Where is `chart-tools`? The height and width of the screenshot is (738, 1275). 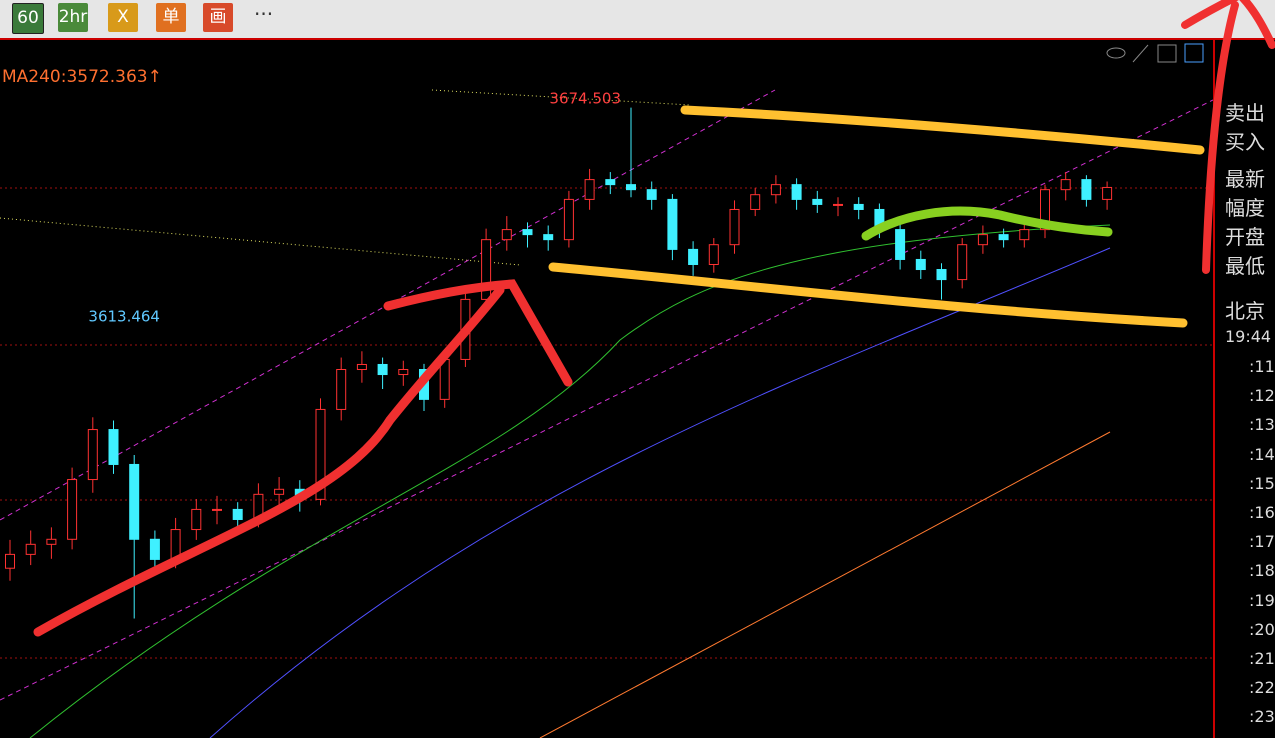 chart-tools is located at coordinates (1155, 53).